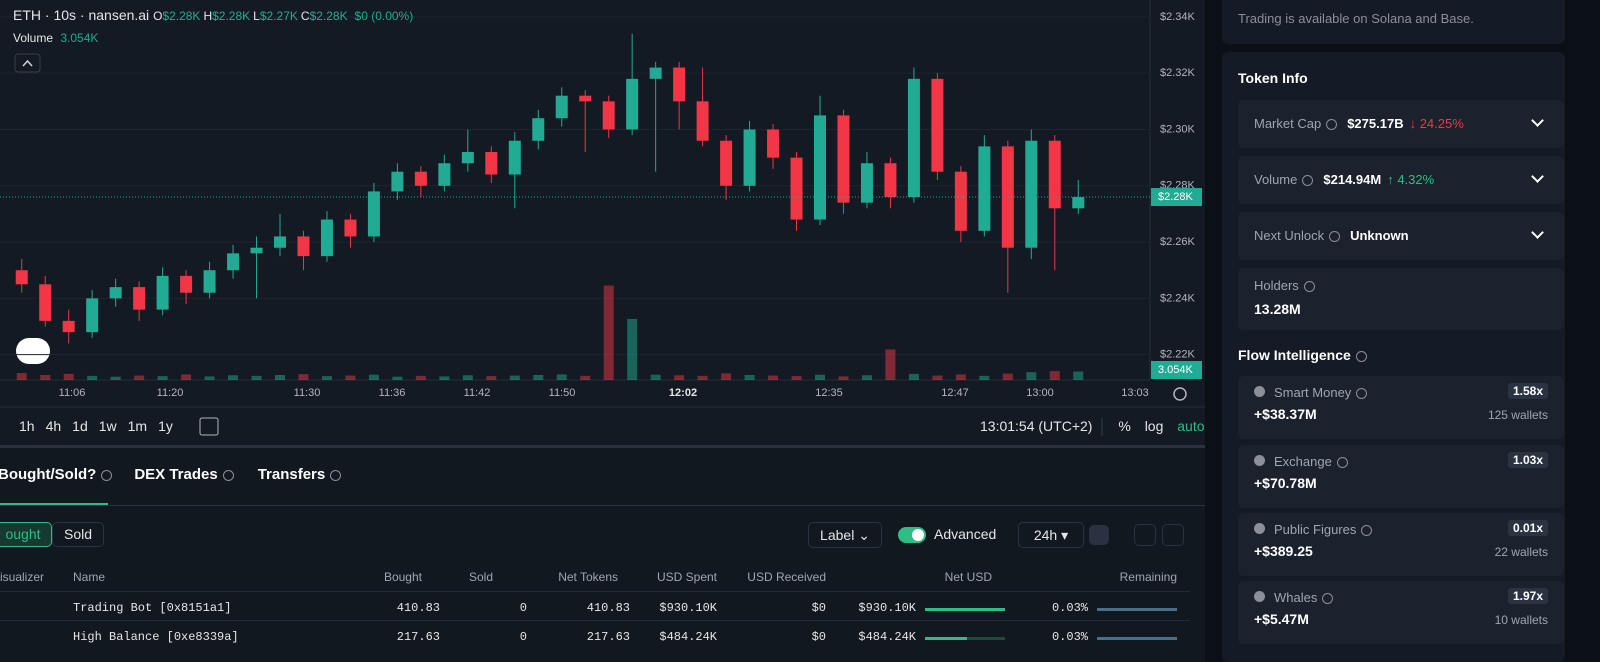  Describe the element at coordinates (845, 535) in the screenshot. I see `label-dropdown: Label ⌄` at that location.